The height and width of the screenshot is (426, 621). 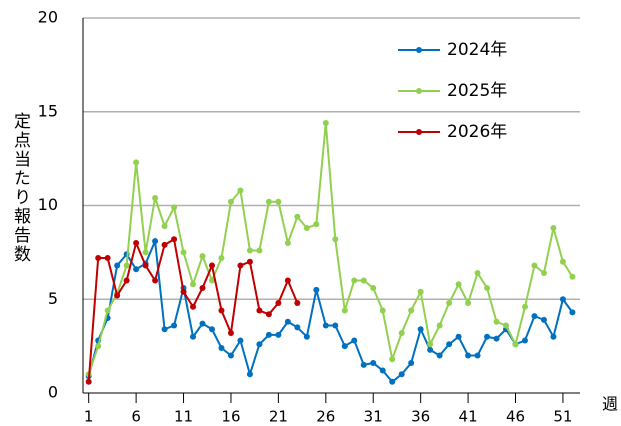 What do you see at coordinates (136, 417) in the screenshot?
I see `x-tick-label: 6` at bounding box center [136, 417].